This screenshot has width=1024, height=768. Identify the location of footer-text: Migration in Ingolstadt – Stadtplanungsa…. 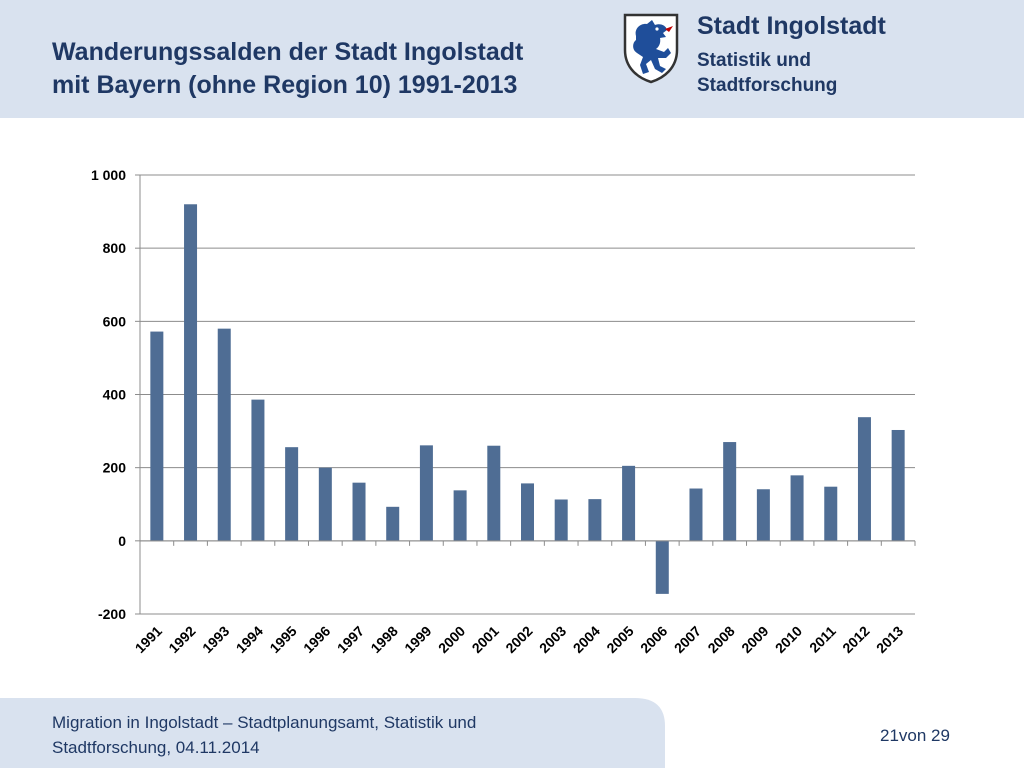
(332, 735).